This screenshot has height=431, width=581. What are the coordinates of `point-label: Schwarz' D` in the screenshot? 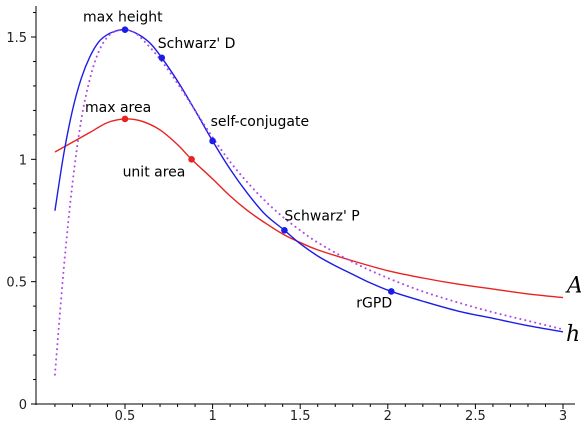 It's located at (197, 44).